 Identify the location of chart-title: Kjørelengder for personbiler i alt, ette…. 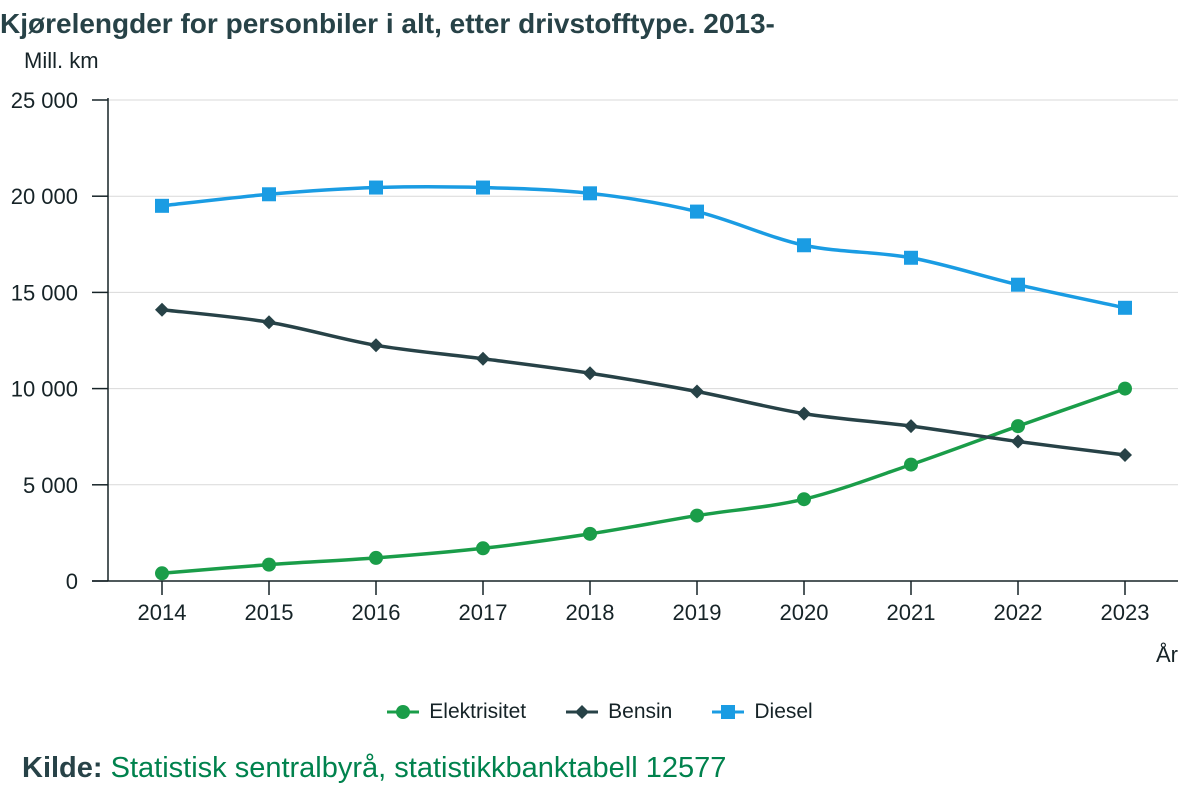
(387, 23).